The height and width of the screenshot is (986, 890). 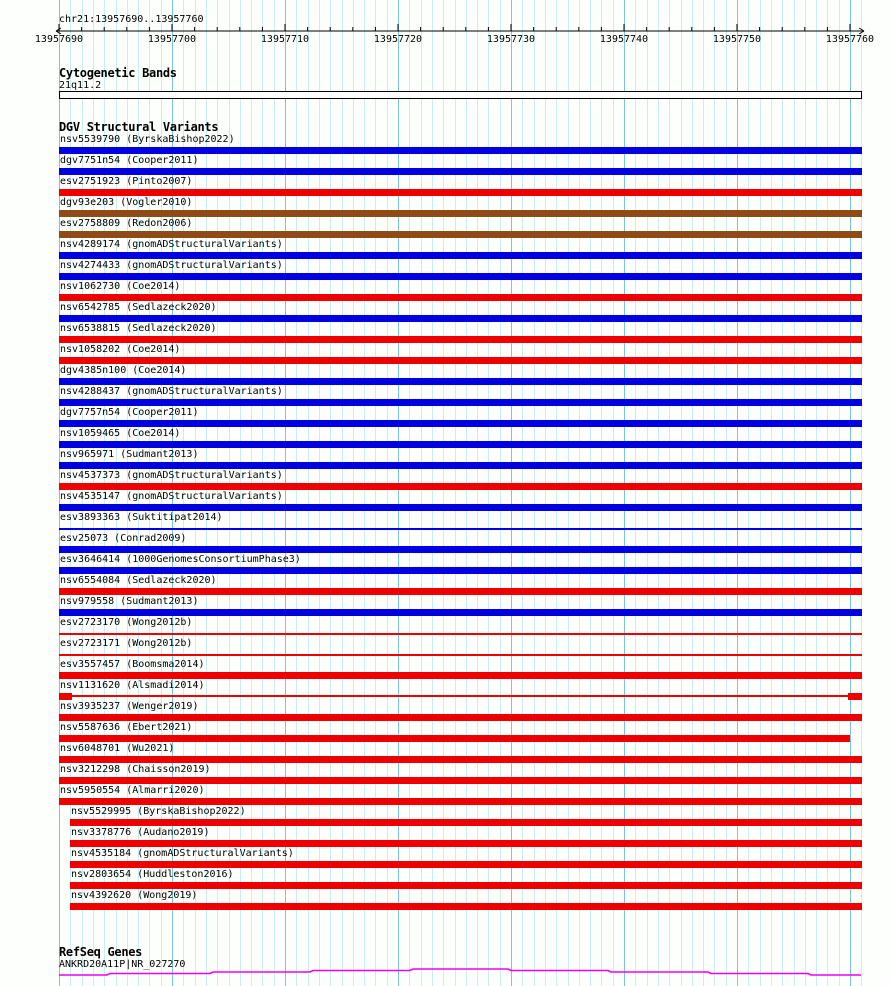 What do you see at coordinates (129, 601) in the screenshot?
I see `variant-label: nsv979558 (Sudmant2013)` at bounding box center [129, 601].